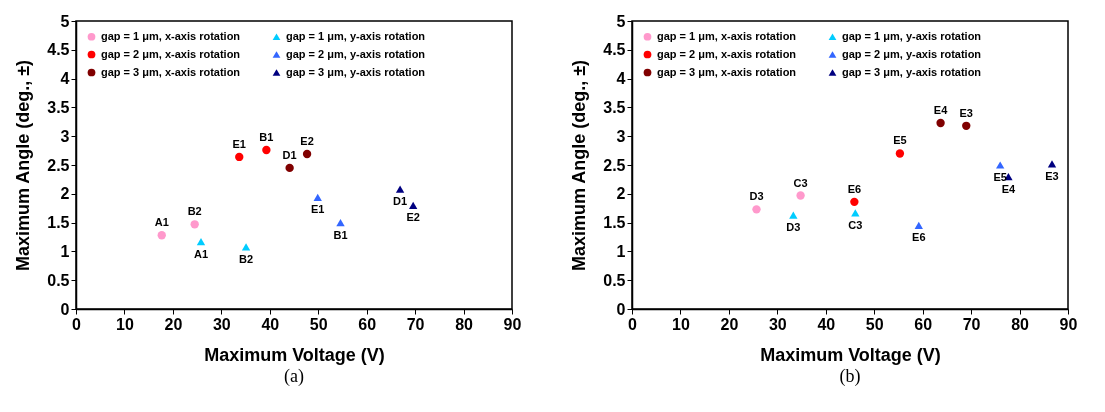 This screenshot has width=1105, height=412. Describe the element at coordinates (850, 376) in the screenshot. I see `text: (b)` at that location.